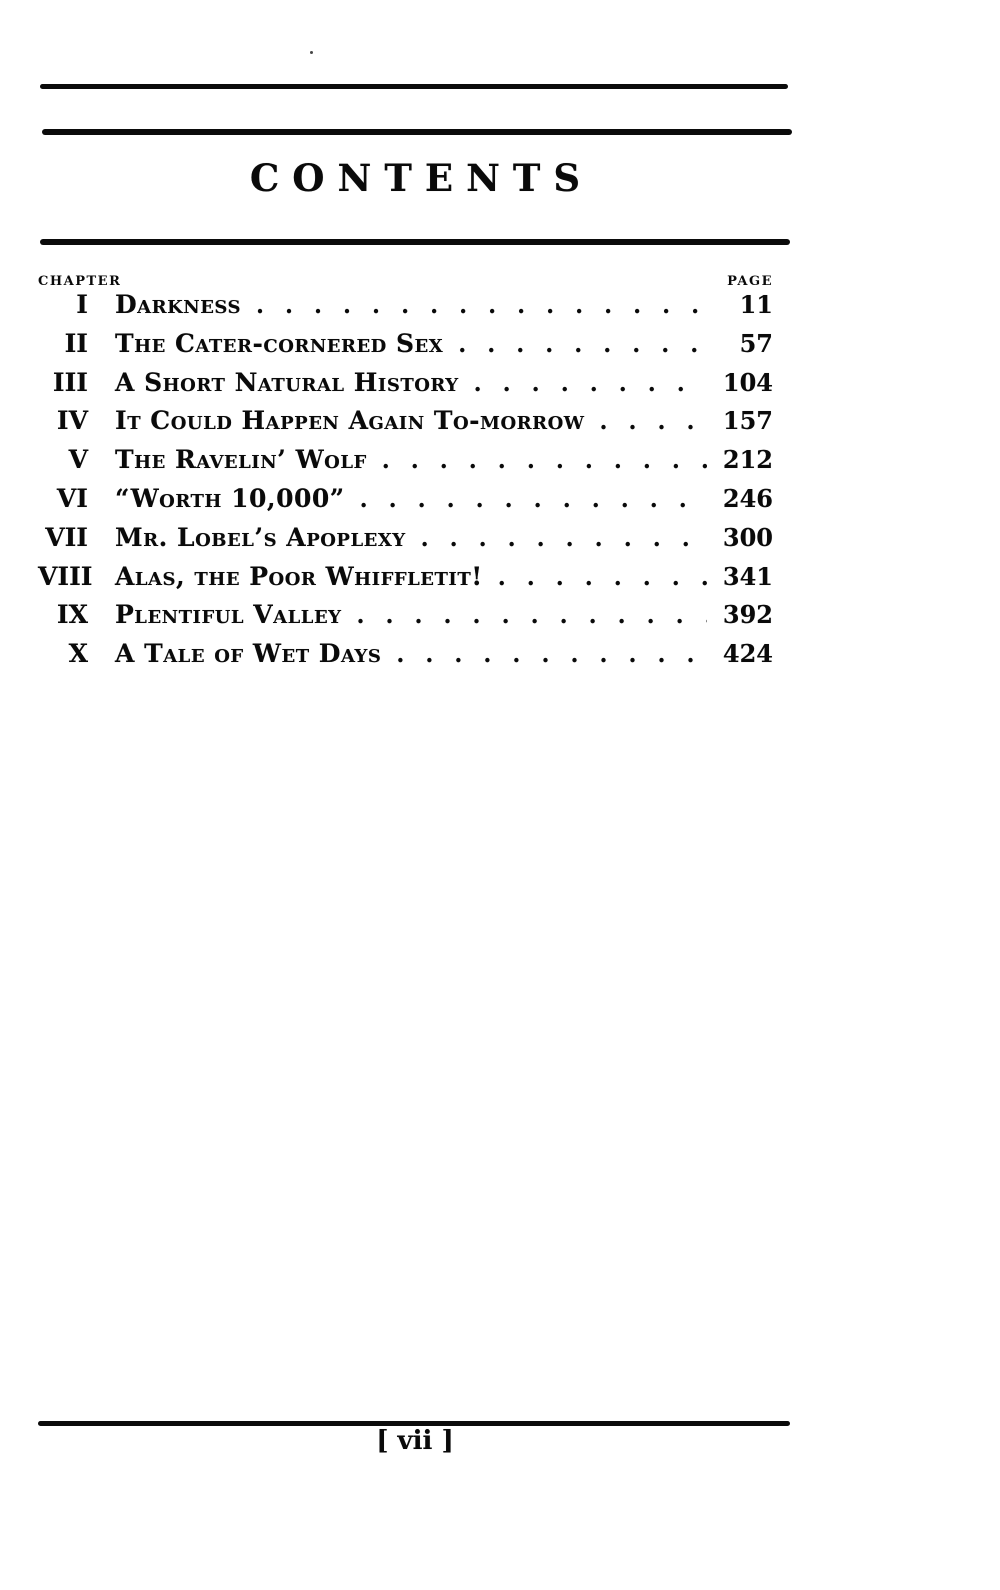  I want to click on page-number: 392, so click(747, 615).